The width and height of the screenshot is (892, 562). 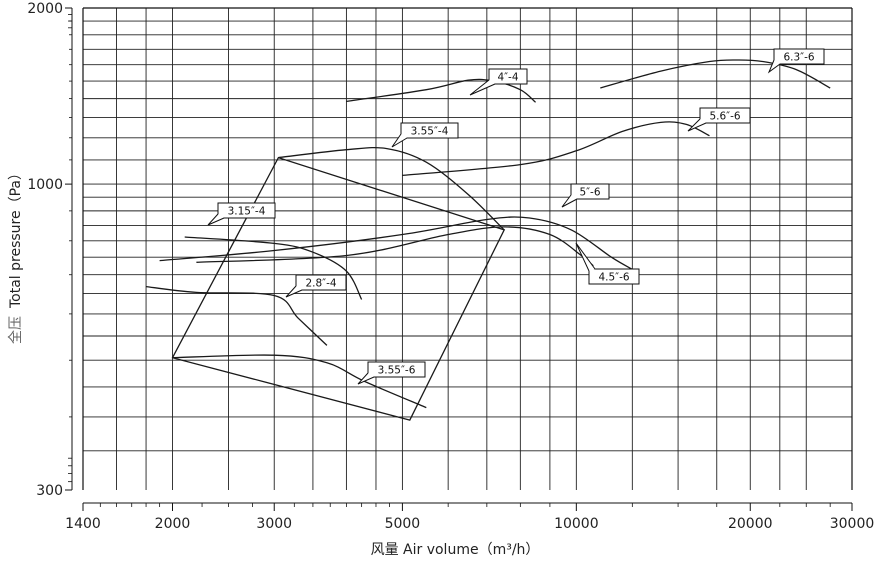 What do you see at coordinates (471, 550) in the screenshot?
I see `x-axis-title-en: Air volume（m³/h）` at bounding box center [471, 550].